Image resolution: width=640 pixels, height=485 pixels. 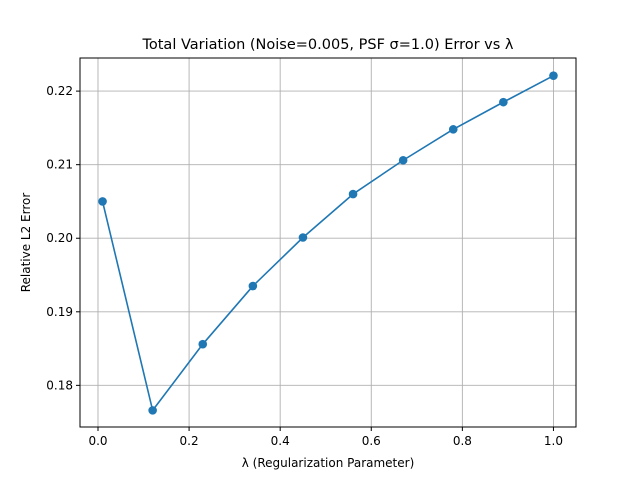 I want to click on x-tick-label: 0.6, so click(x=371, y=441).